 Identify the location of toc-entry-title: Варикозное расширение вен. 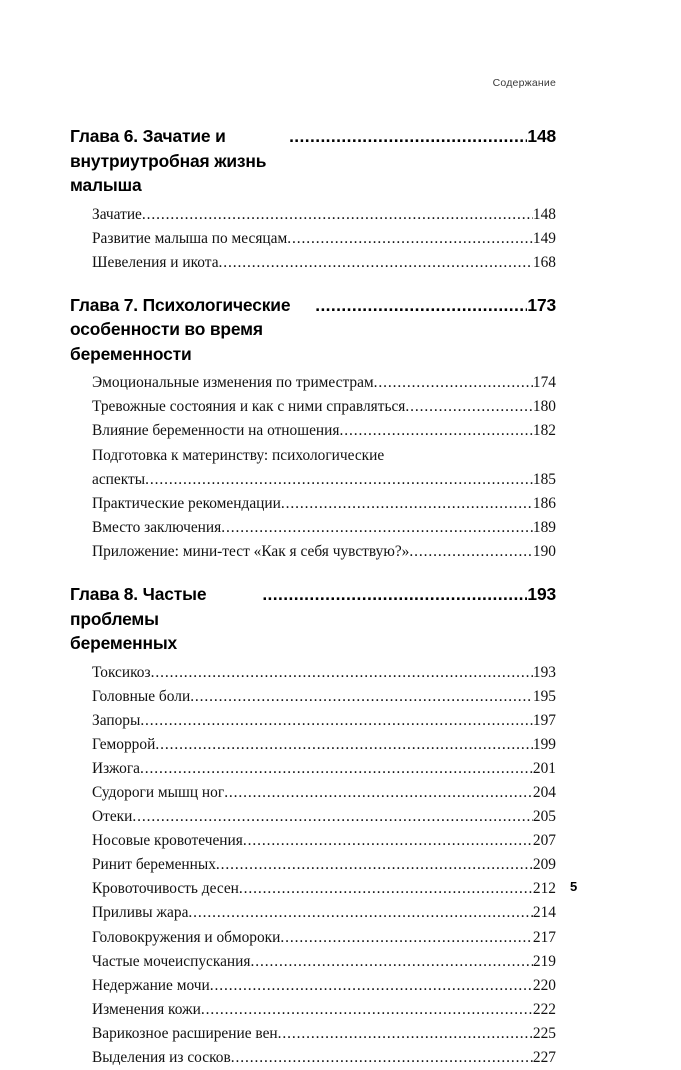
(185, 1033).